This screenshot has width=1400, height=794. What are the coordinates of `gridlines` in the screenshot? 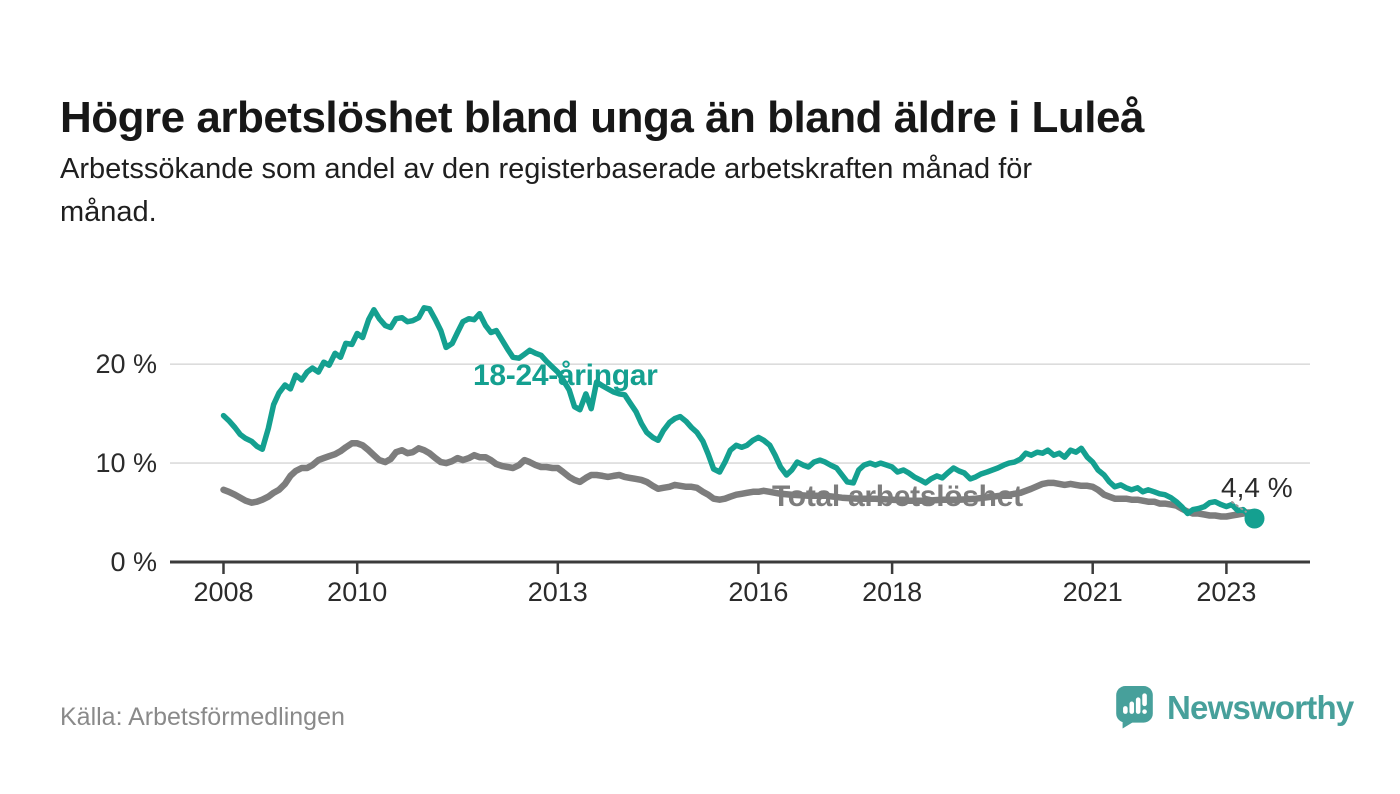 It's located at (740, 413).